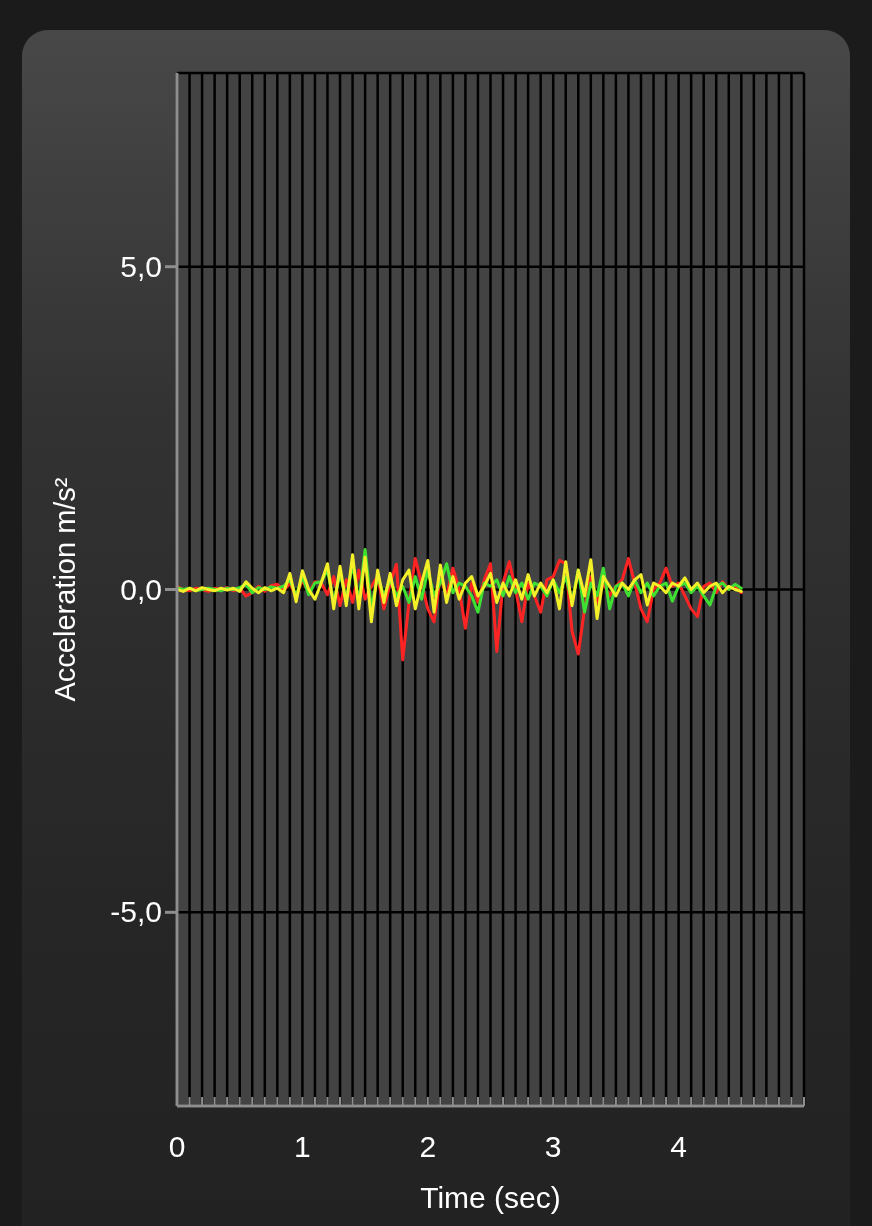  I want to click on x-tick-label: 3, so click(553, 1146).